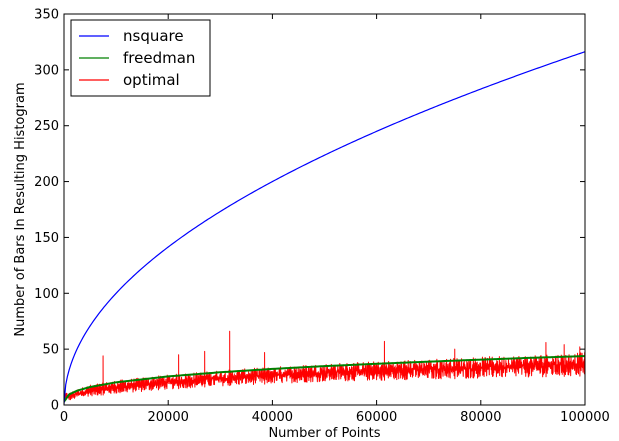 The width and height of the screenshot is (619, 441). Describe the element at coordinates (46, 15) in the screenshot. I see `y-tick-label: 350` at that location.